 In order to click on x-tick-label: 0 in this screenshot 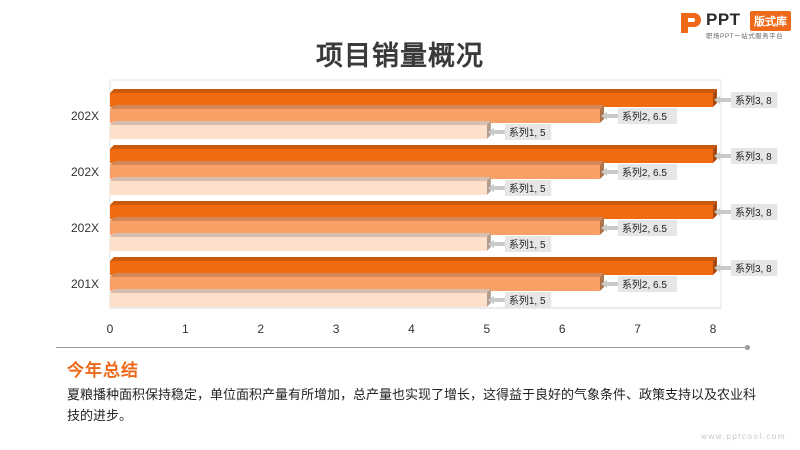, I will do `click(110, 329)`.